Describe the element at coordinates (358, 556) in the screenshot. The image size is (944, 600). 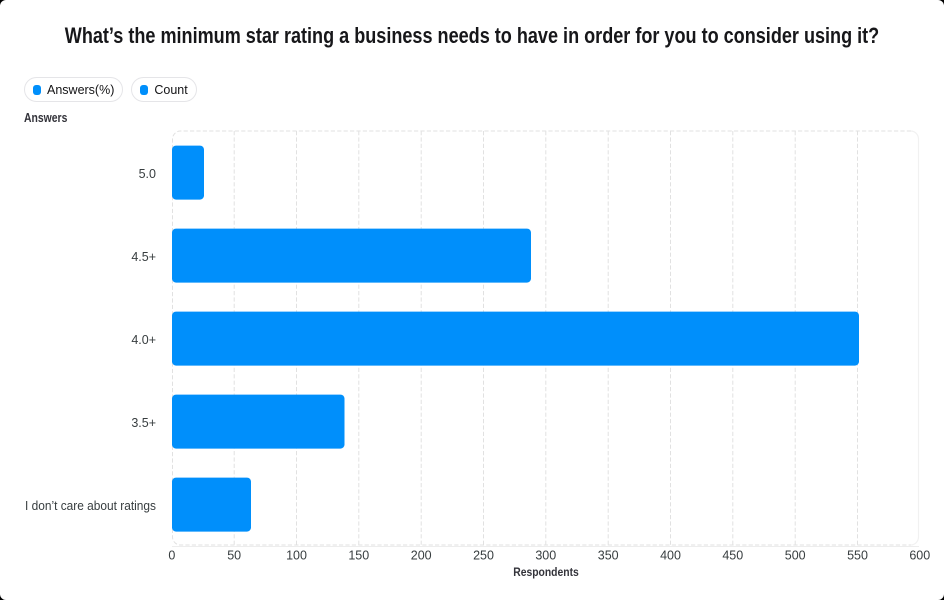
I see `svg-text: 150` at that location.